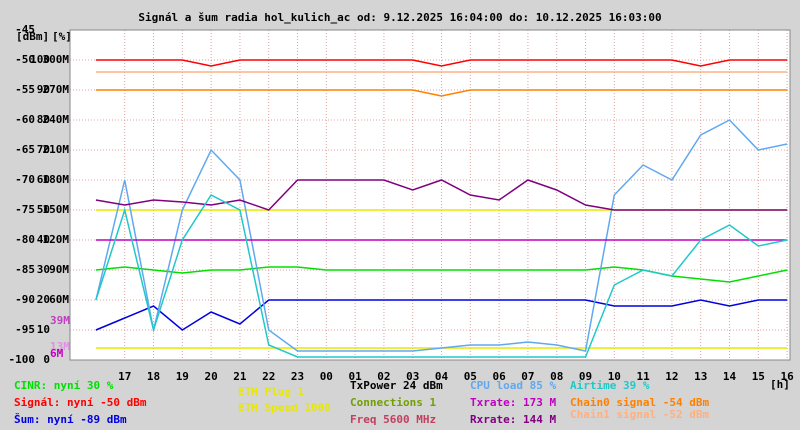 The image size is (800, 430). I want to click on x-tick-label: 15, so click(758, 376).